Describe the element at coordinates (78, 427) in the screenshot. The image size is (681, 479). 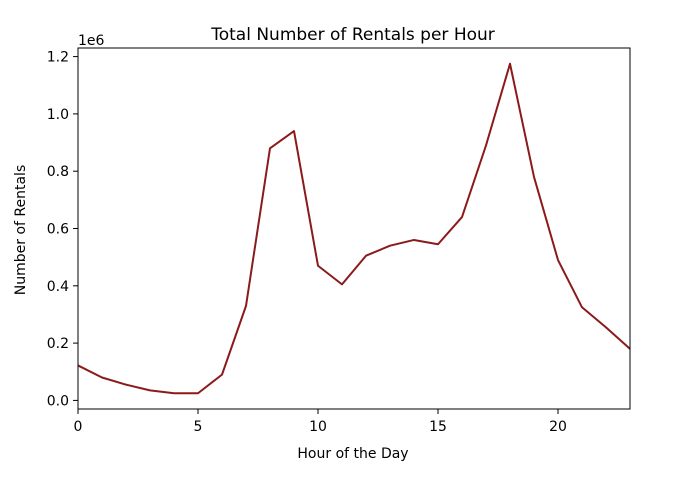
I see `x-tick-label: 0` at that location.